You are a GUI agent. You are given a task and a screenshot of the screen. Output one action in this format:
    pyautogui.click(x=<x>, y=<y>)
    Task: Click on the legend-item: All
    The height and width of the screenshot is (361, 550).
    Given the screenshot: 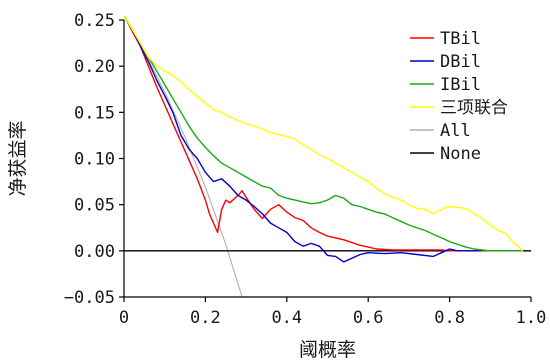 What is the action you would take?
    pyautogui.click(x=440, y=131)
    